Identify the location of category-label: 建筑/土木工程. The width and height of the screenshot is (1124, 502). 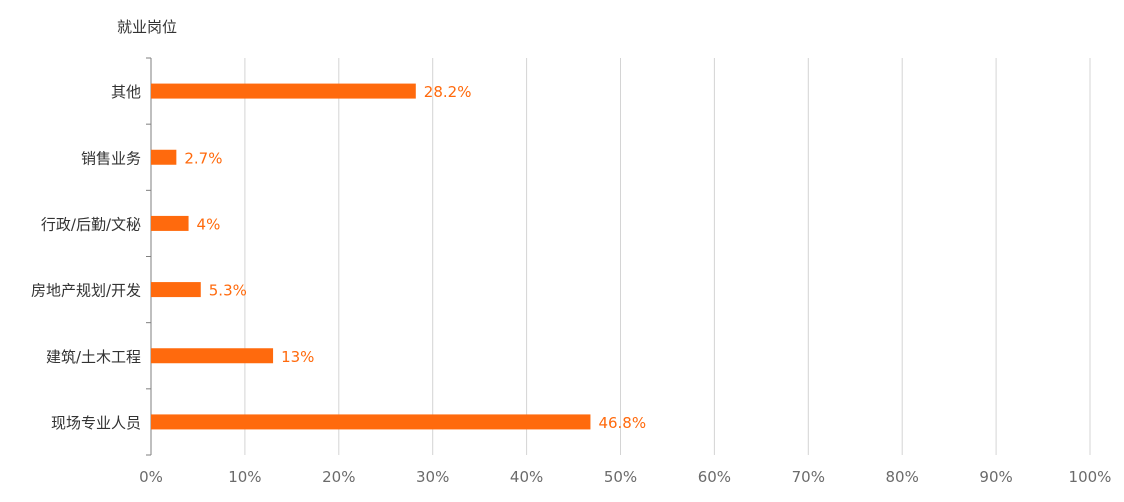
(93, 357).